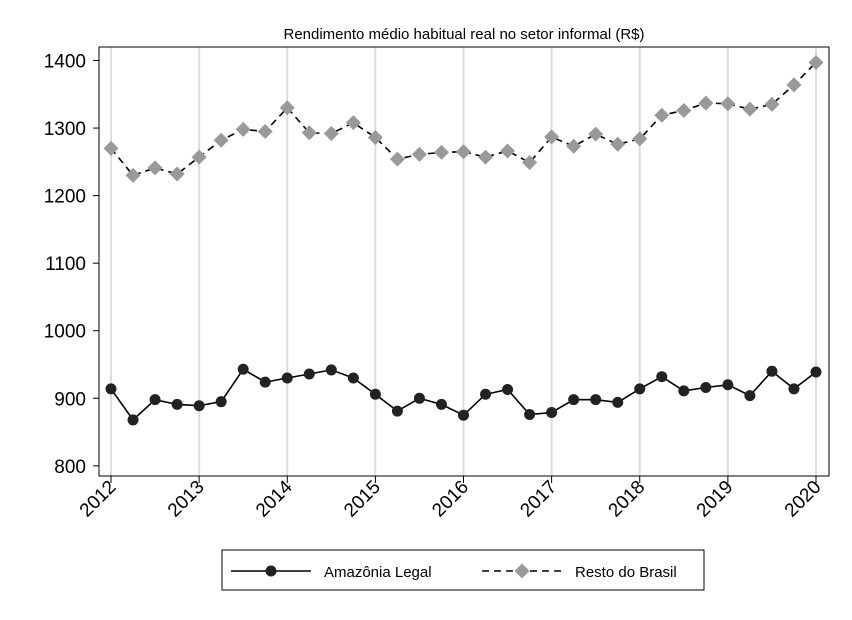 The image size is (852, 620). What do you see at coordinates (65, 129) in the screenshot?
I see `y-tick-label: 1300` at bounding box center [65, 129].